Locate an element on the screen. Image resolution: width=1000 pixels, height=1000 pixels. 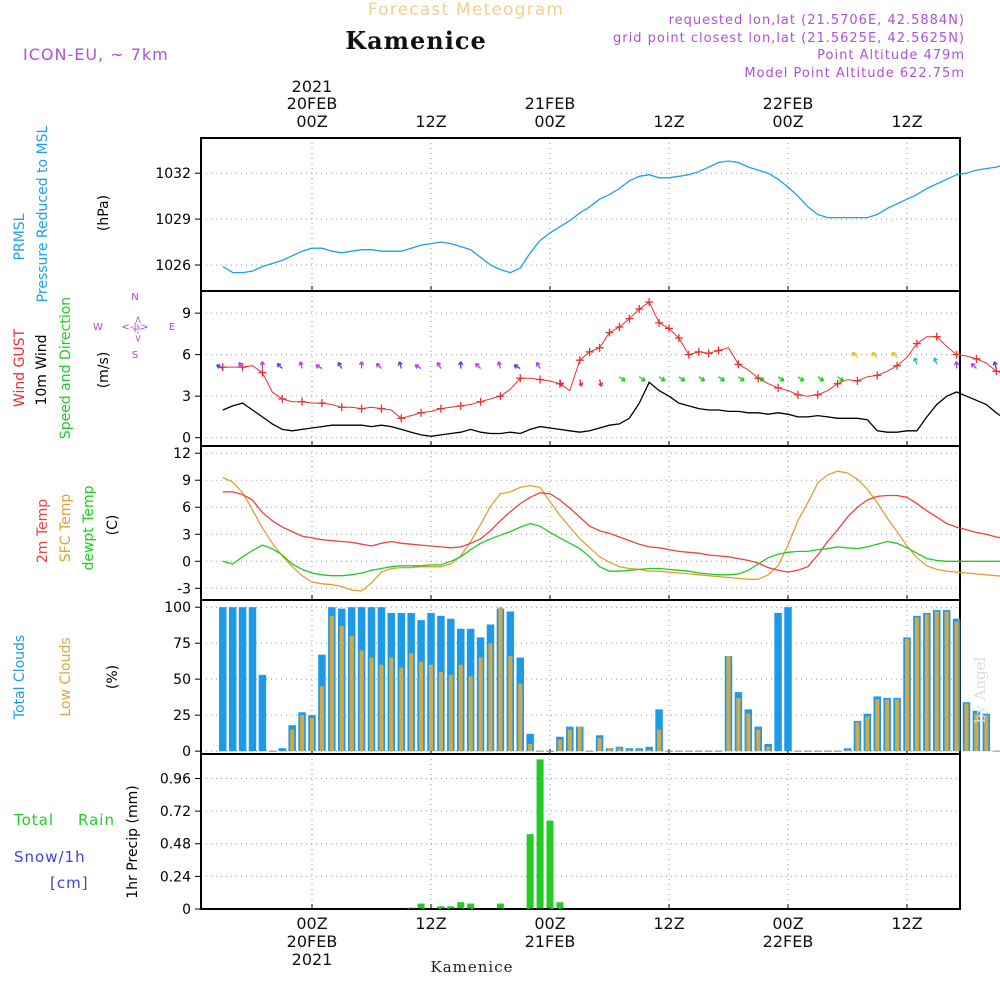
sfc-temp-line is located at coordinates (611, 531).